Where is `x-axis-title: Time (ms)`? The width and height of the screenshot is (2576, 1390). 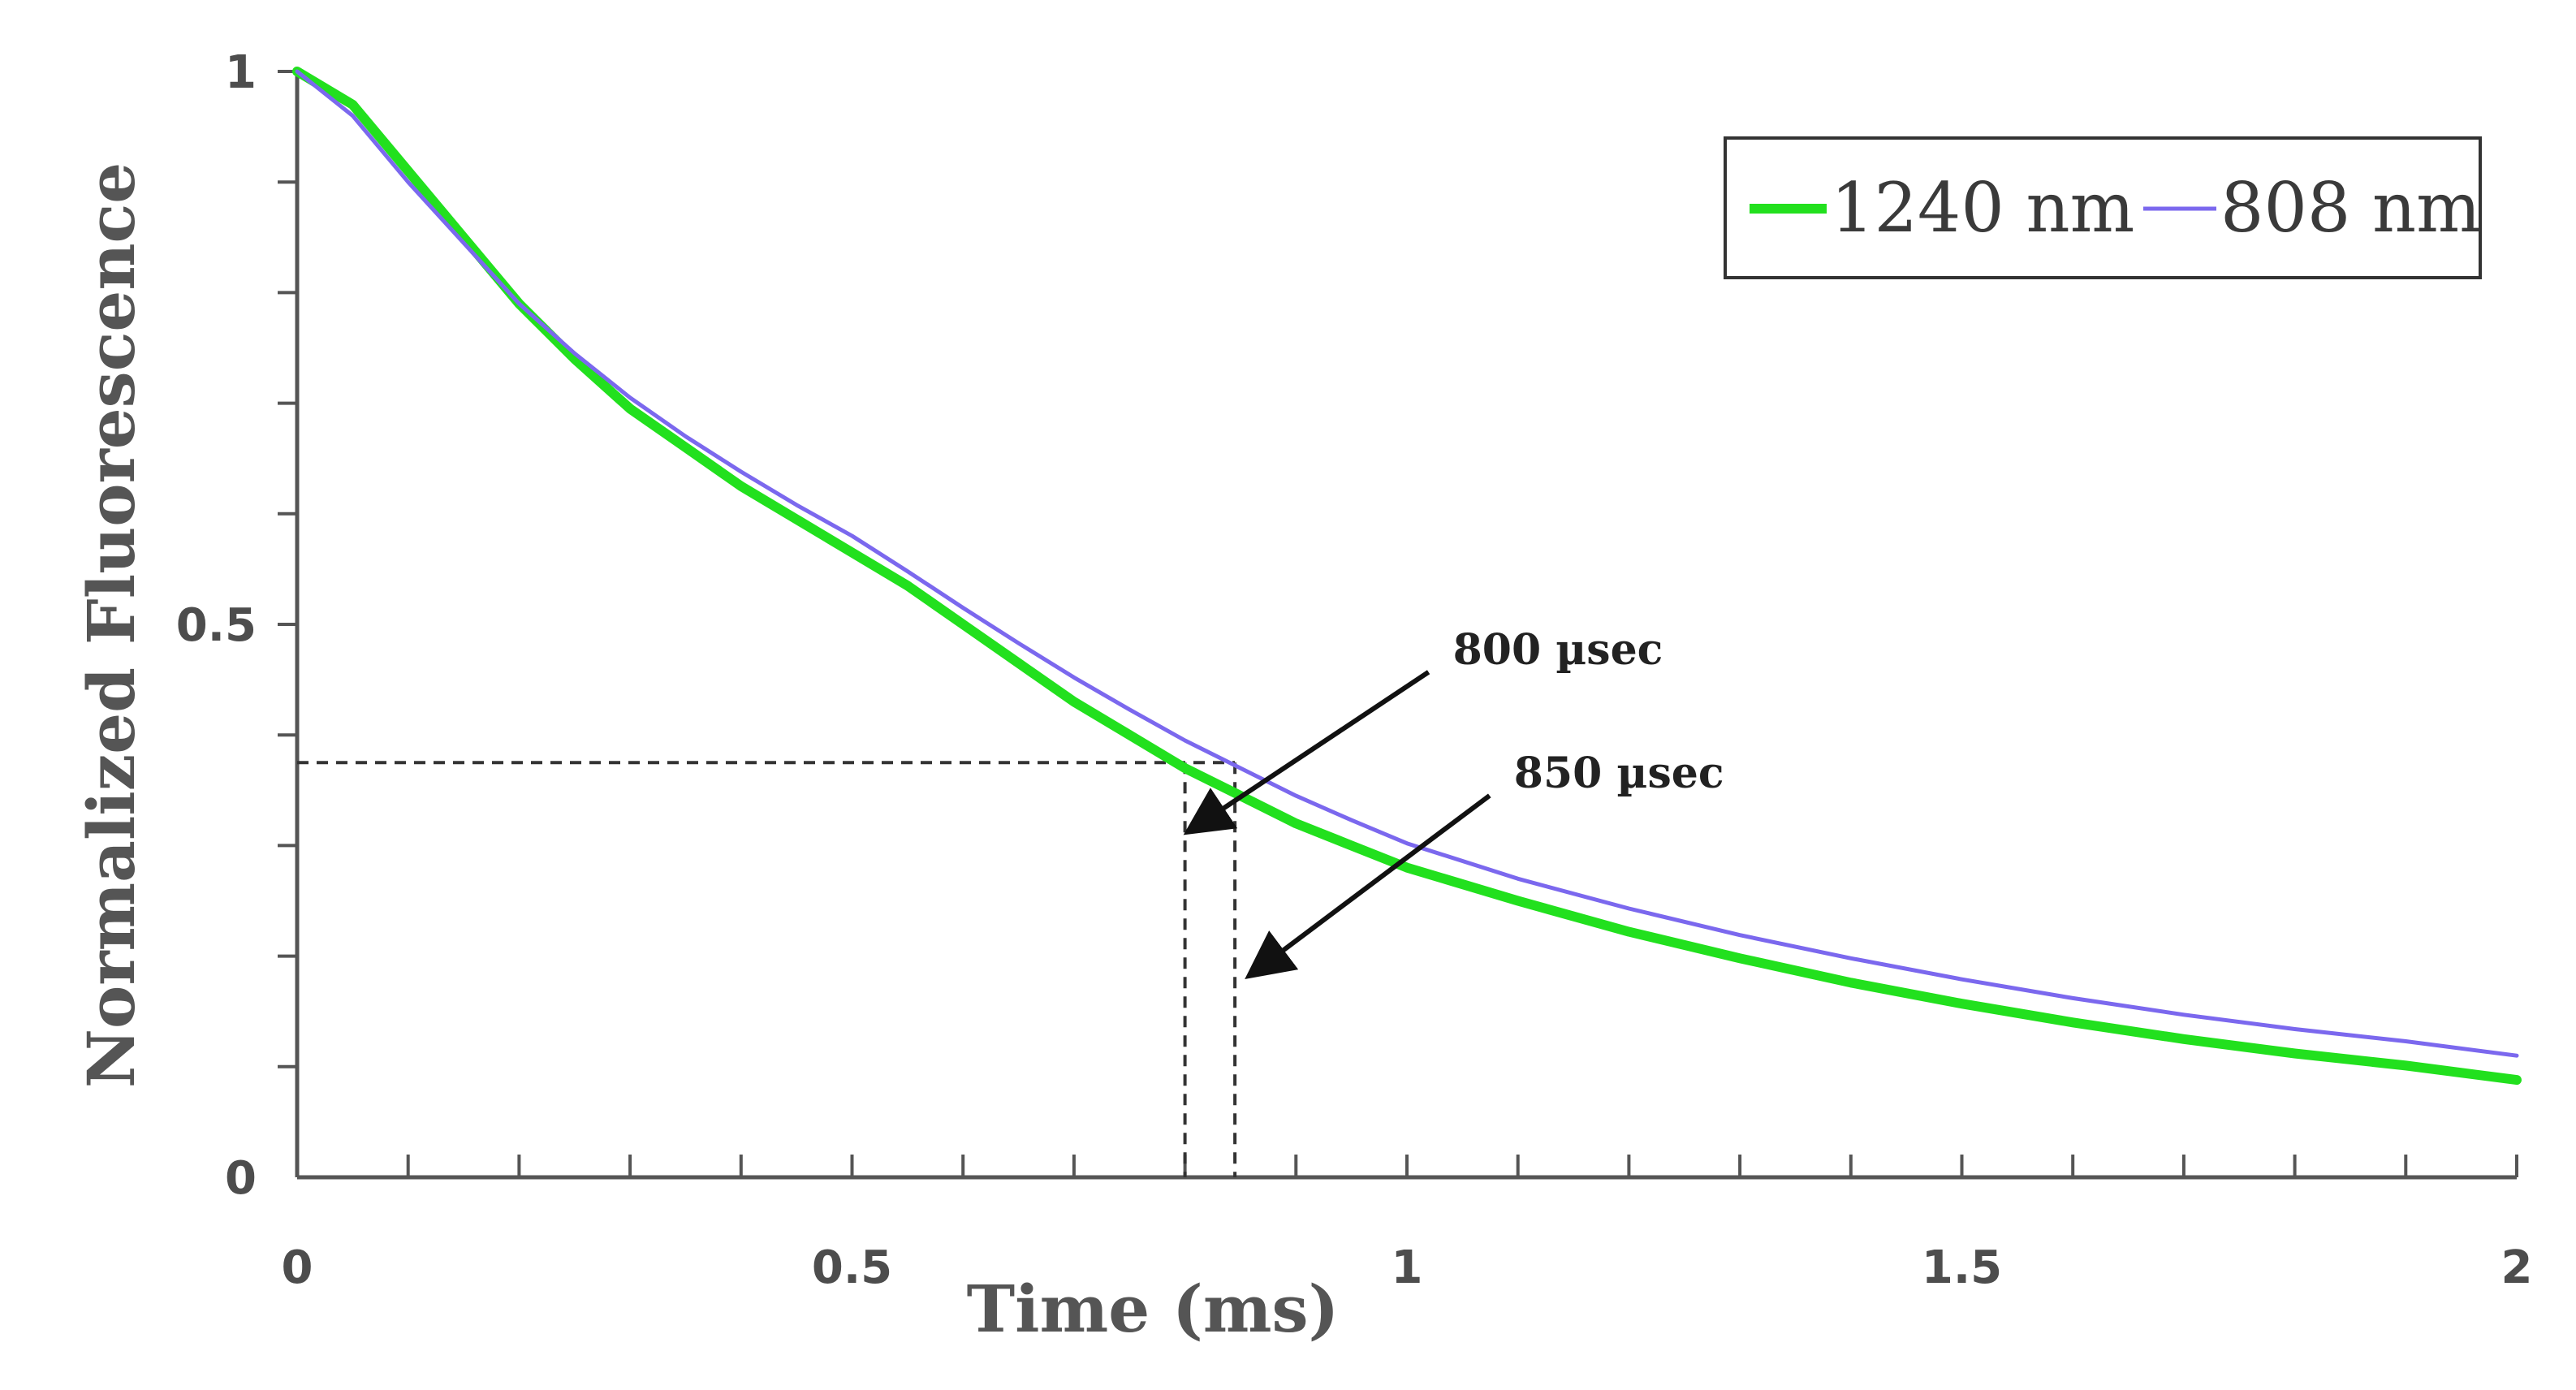
x-axis-title: Time (ms) is located at coordinates (1153, 1309).